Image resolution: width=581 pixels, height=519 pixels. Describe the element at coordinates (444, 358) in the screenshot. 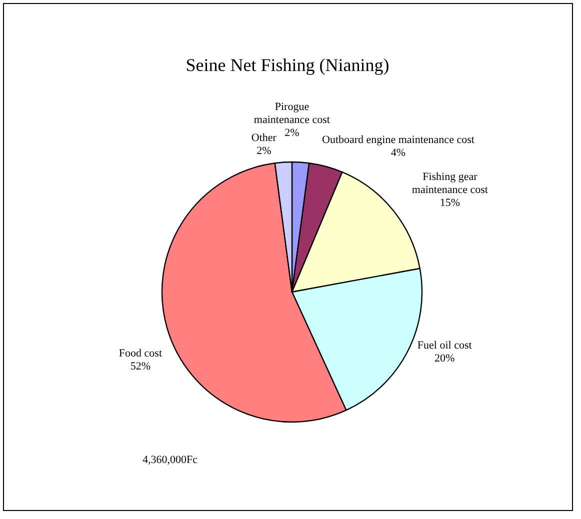

I see `data-label: 20%` at that location.